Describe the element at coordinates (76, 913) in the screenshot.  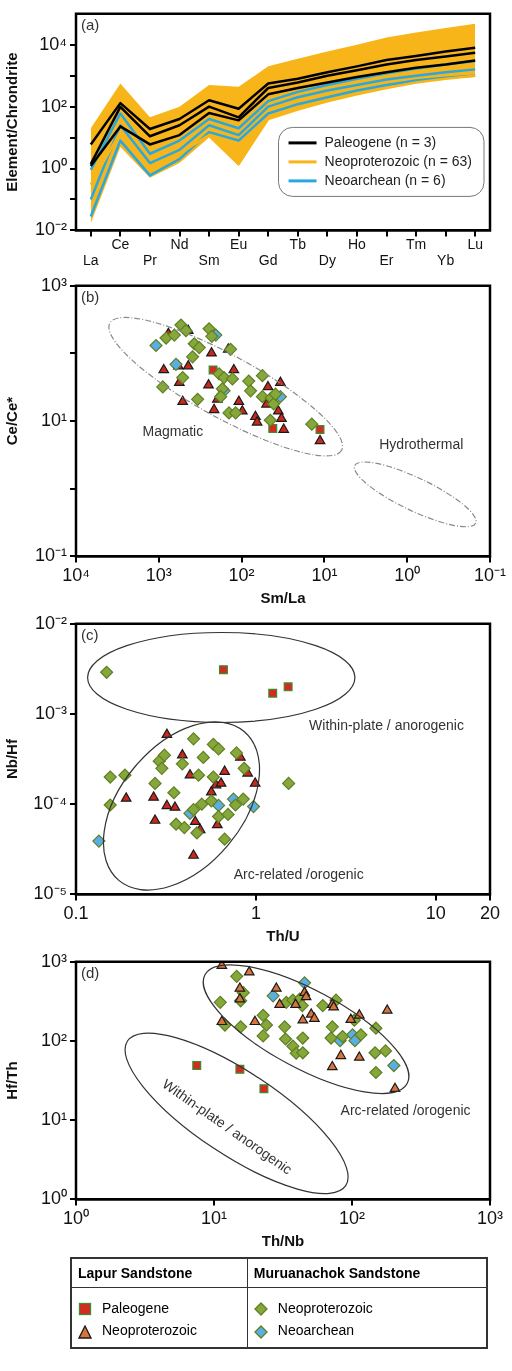
I see `x-tick-label: 0.1` at that location.